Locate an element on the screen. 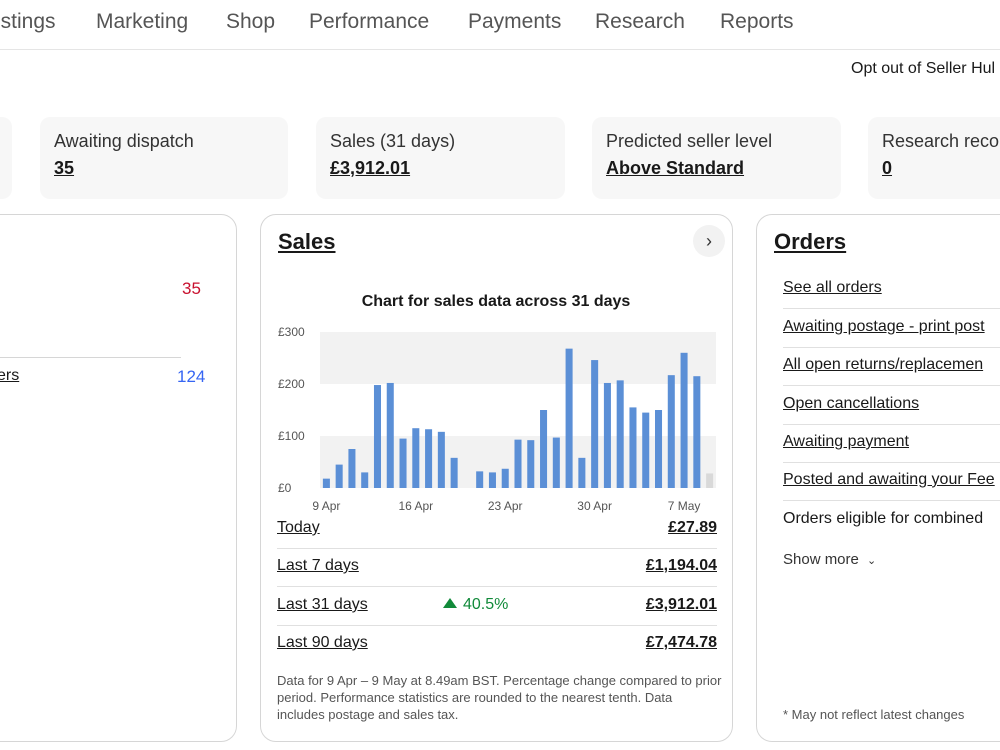  orders-list-item: Posted and awaiting your Fee is located at coordinates (891, 482).